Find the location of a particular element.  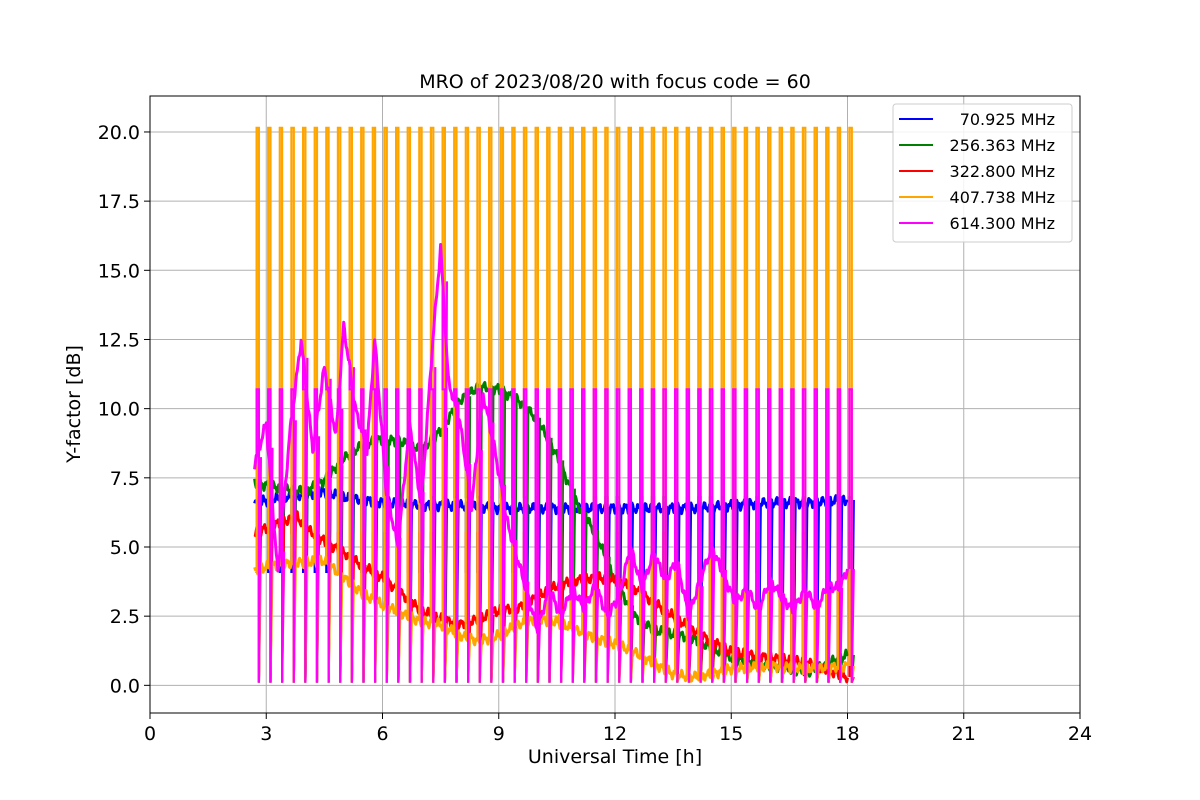

legend-label-407-738: 407.738 MHz is located at coordinates (1002, 197).